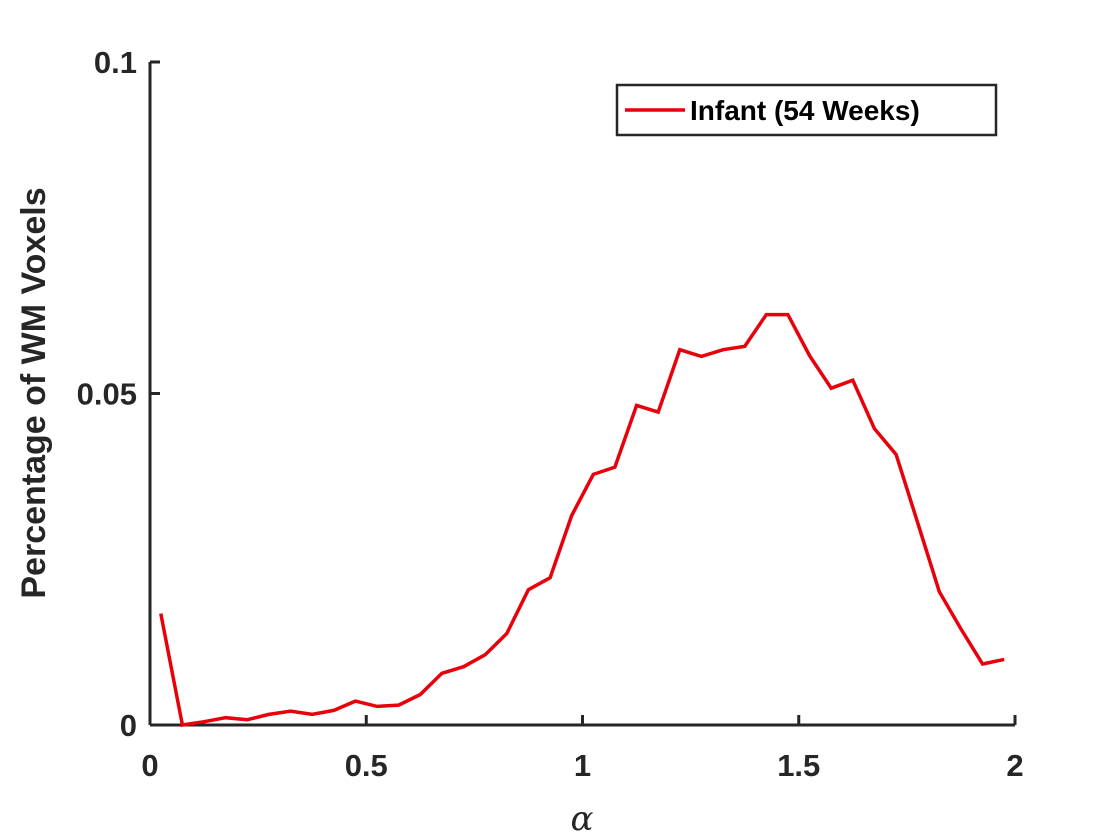  I want to click on y-axis-label: Percentage of WM Voxels, so click(34, 392).